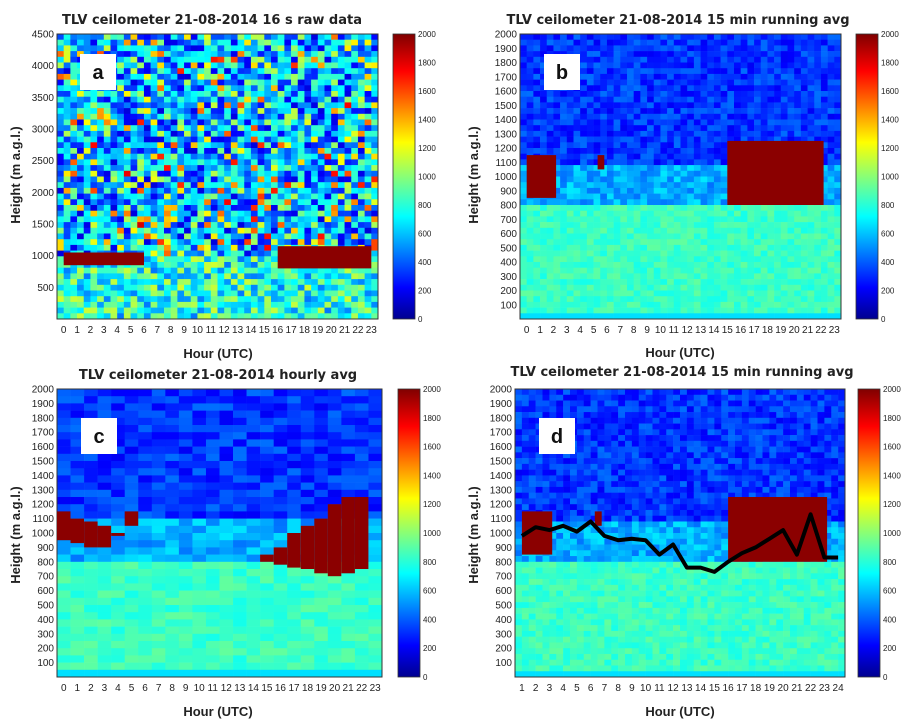 The width and height of the screenshot is (903, 719). What do you see at coordinates (675, 172) in the screenshot?
I see `panel-b-cloud-layers` at bounding box center [675, 172].